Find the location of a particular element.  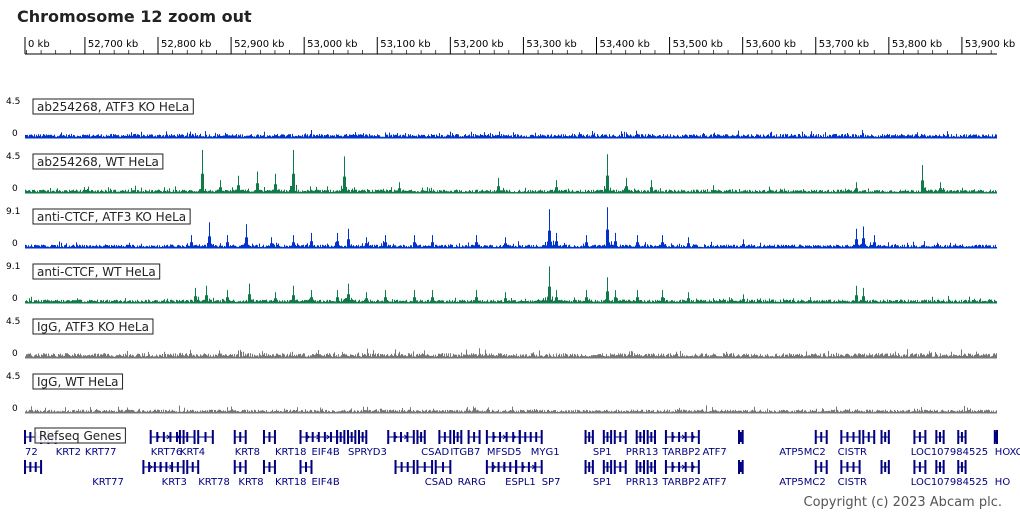

ruler-tick-label: 0 kb is located at coordinates (39, 44).